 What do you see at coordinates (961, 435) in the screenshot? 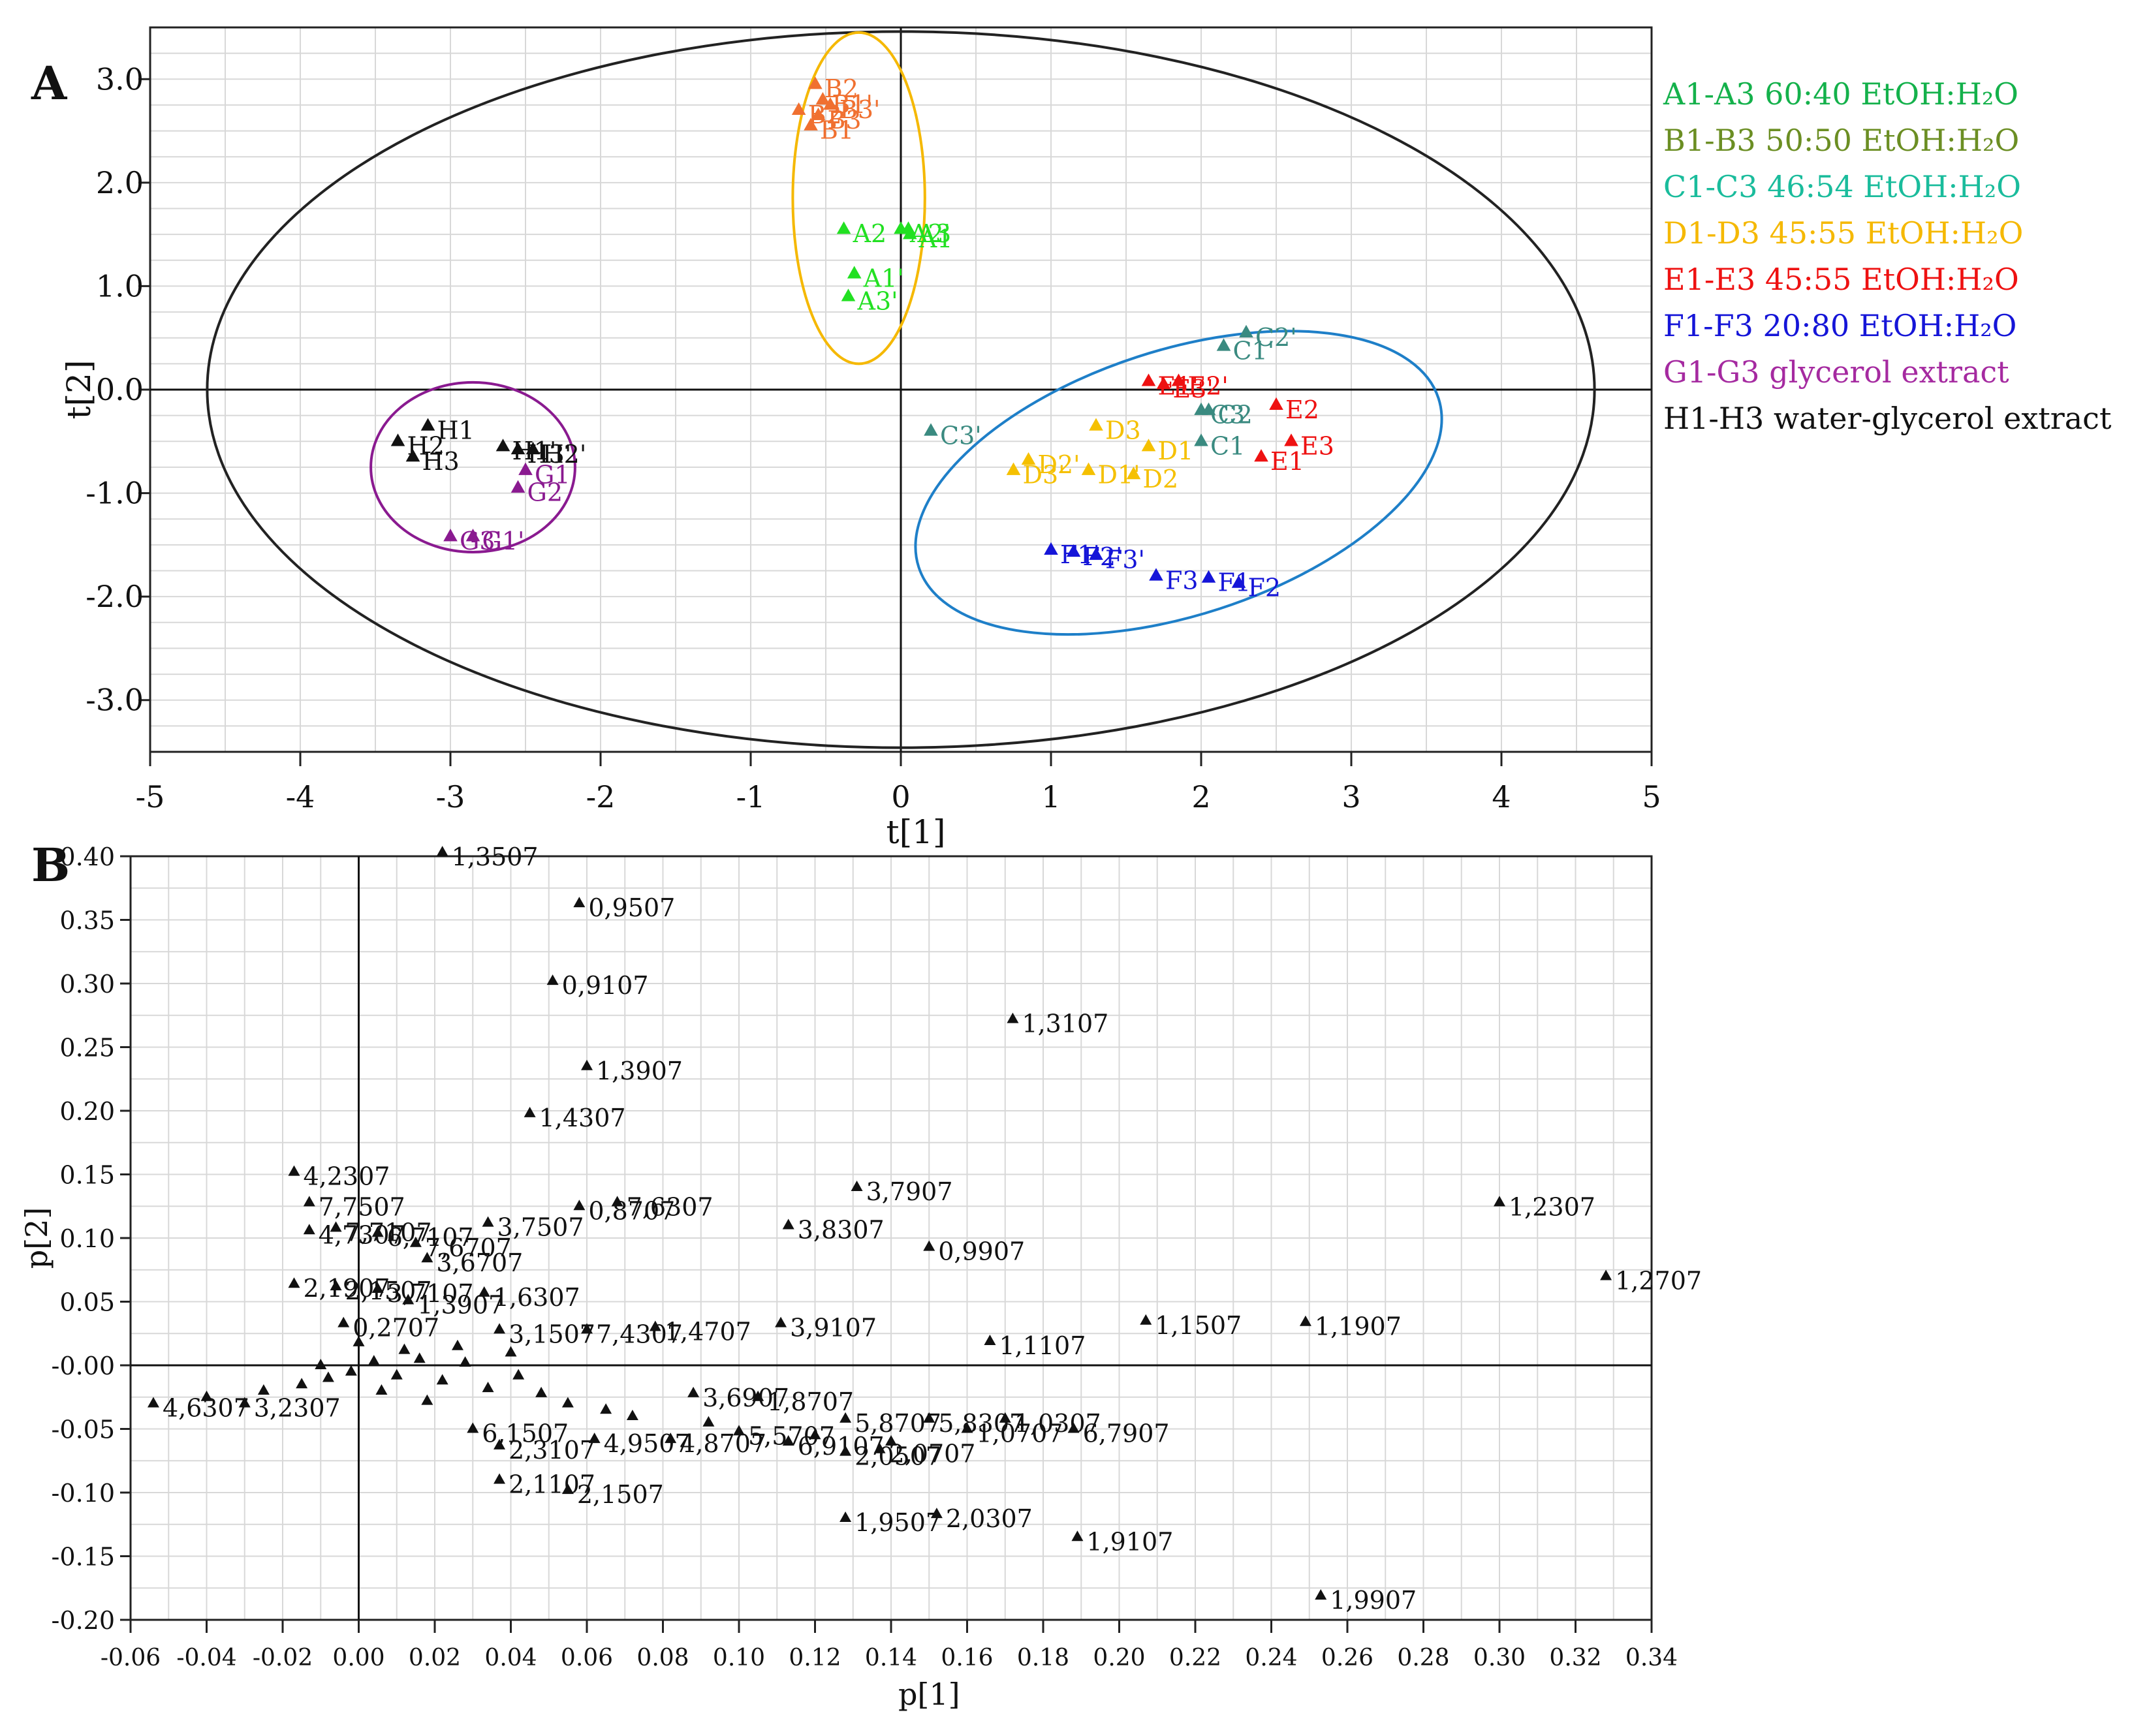
I see `score-point-label: C3'` at bounding box center [961, 435].